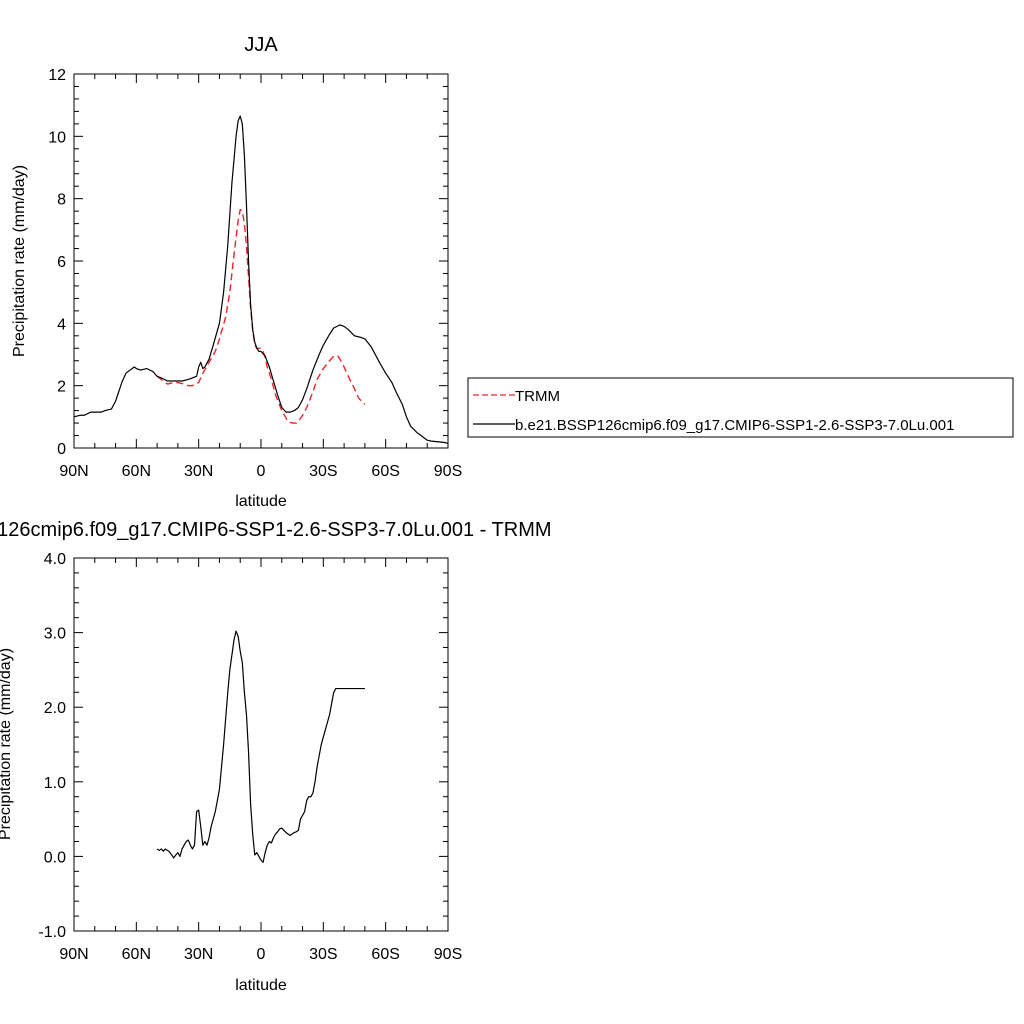  Describe the element at coordinates (61, 324) in the screenshot. I see `y-tick-label: 4` at that location.